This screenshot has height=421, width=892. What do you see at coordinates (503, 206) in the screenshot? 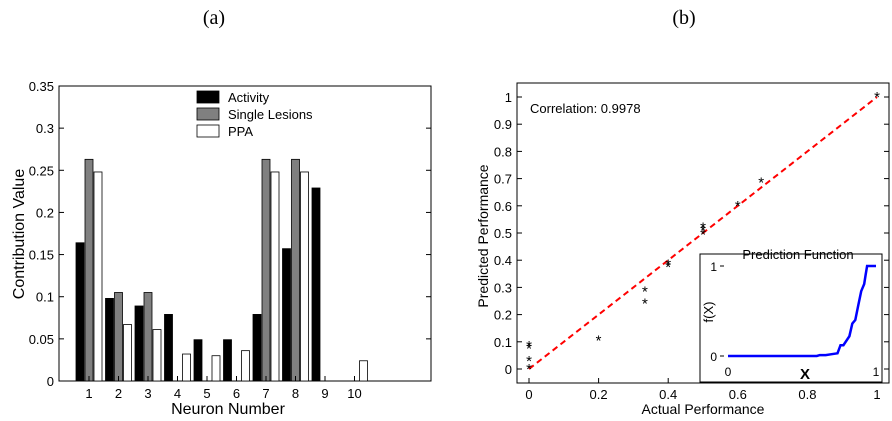
I see `y-tick-label: 0.6` at bounding box center [503, 206].